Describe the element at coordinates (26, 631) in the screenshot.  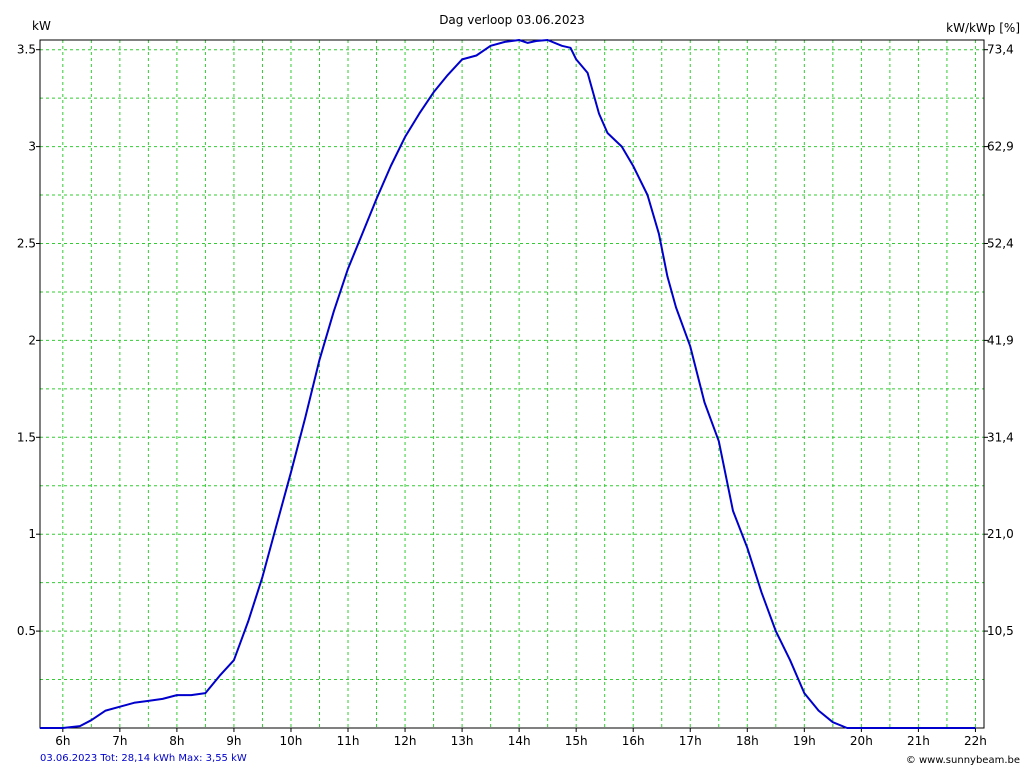
I see `y-left-tick-label: 0.5` at that location.